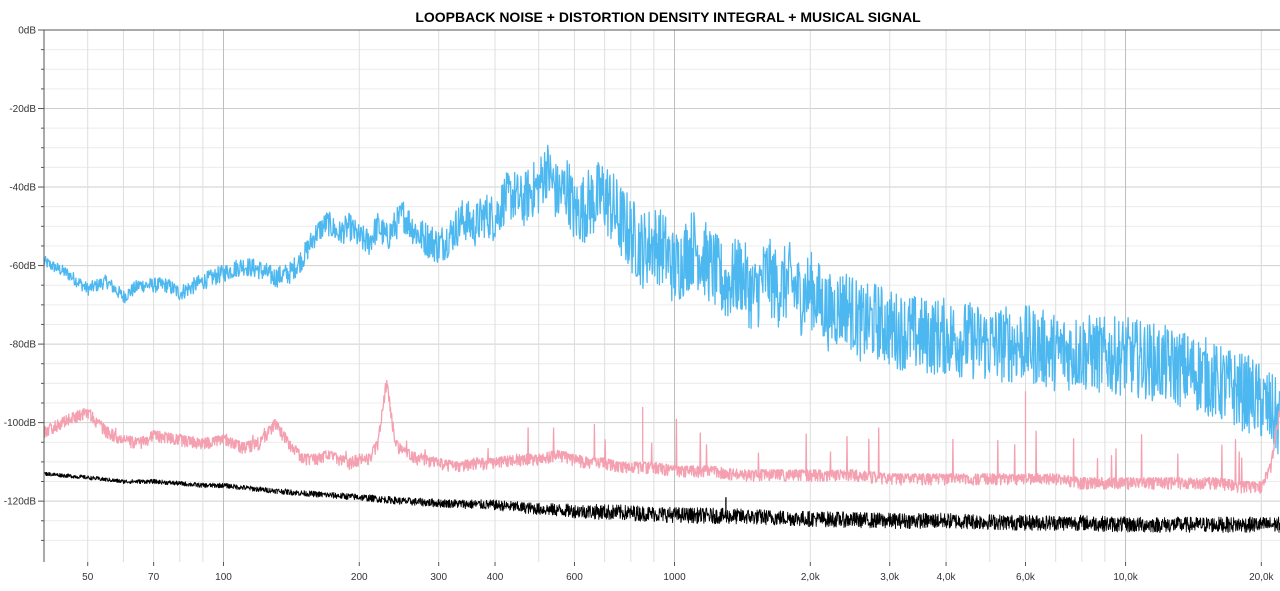 This screenshot has height=591, width=1280. I want to click on noise-floor-line, so click(661, 502).